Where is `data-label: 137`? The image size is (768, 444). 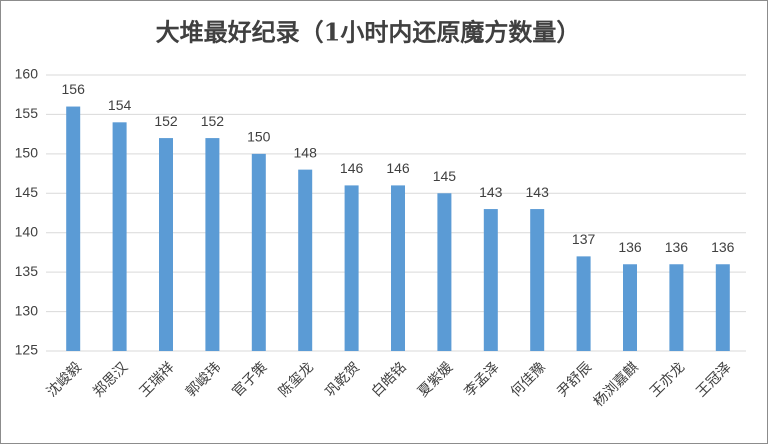 data-label: 137 is located at coordinates (584, 239).